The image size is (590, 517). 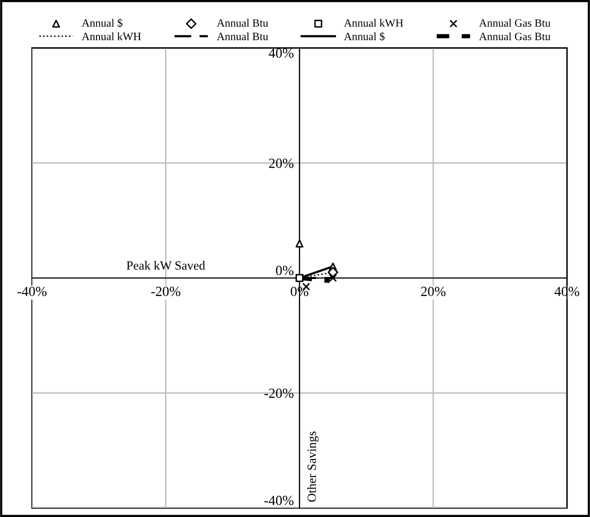 What do you see at coordinates (279, 501) in the screenshot?
I see `y-tick-label: -40%` at bounding box center [279, 501].